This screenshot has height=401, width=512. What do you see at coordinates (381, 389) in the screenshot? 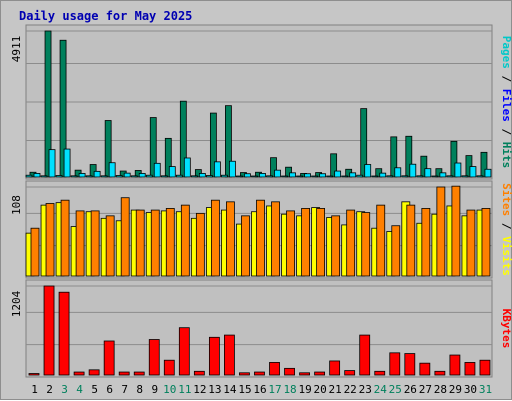
I see `day-label-24: 24` at bounding box center [381, 389].